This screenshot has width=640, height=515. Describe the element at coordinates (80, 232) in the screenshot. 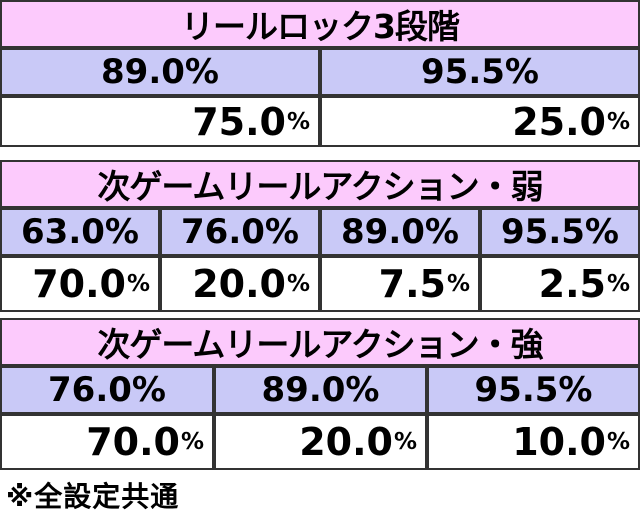

I see `weak-action-header-1: 63.0%` at that location.